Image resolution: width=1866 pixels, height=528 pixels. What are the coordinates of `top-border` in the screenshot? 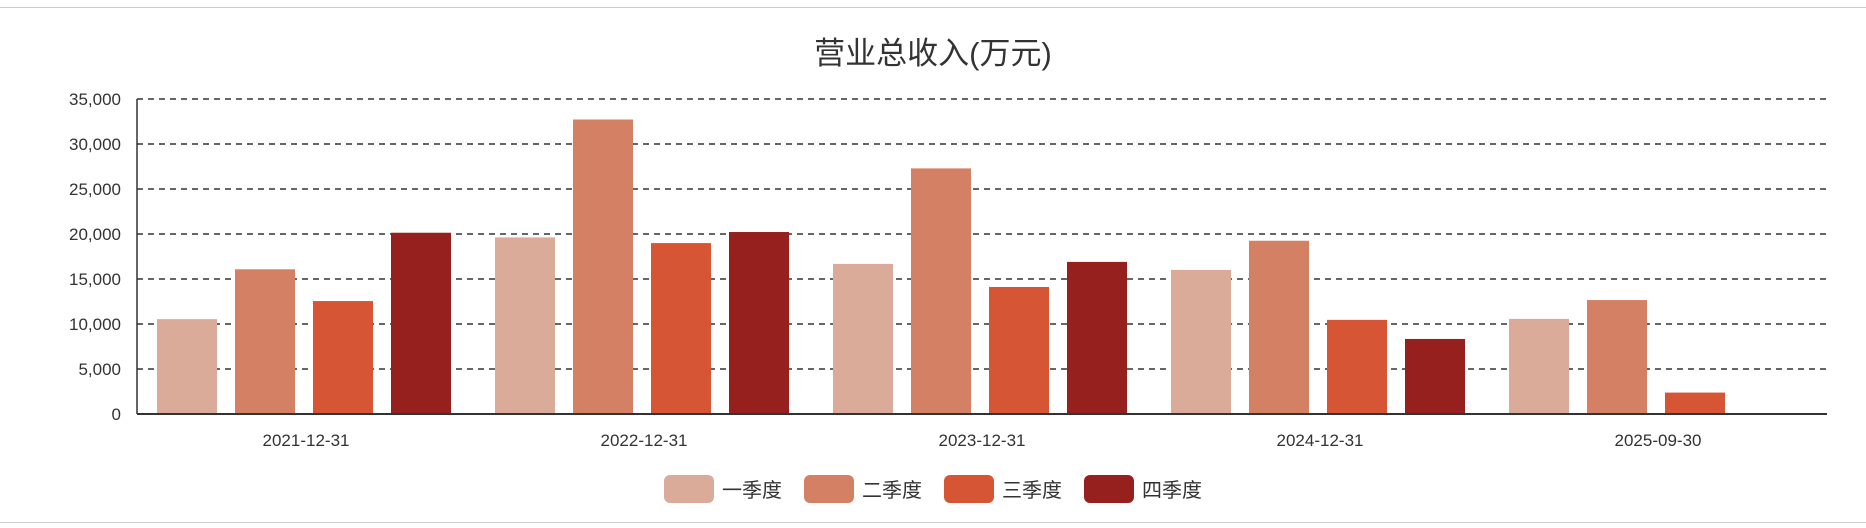 It's located at (933, 7).